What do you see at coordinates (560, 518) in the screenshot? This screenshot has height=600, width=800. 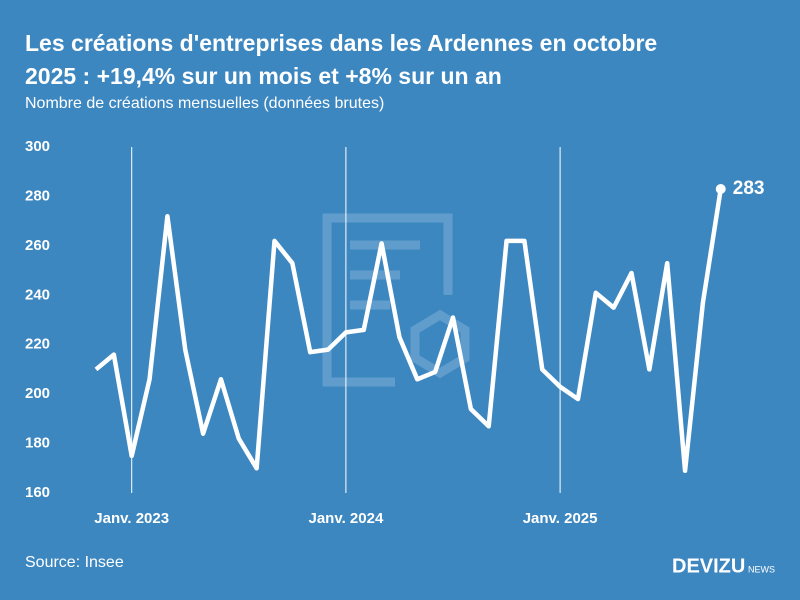 I see `x-tick-label: Janv. 2025` at bounding box center [560, 518].